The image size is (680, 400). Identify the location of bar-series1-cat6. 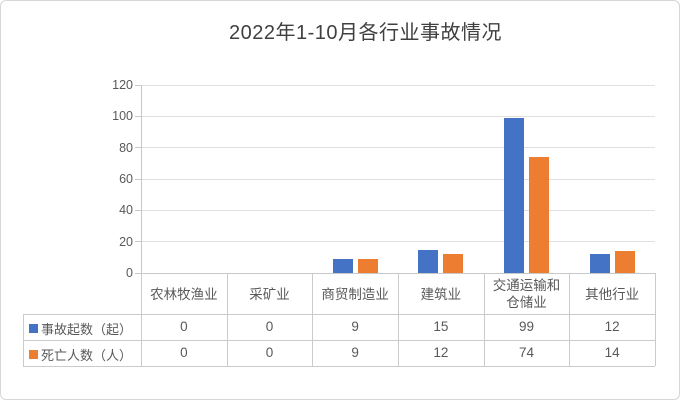
(599, 263).